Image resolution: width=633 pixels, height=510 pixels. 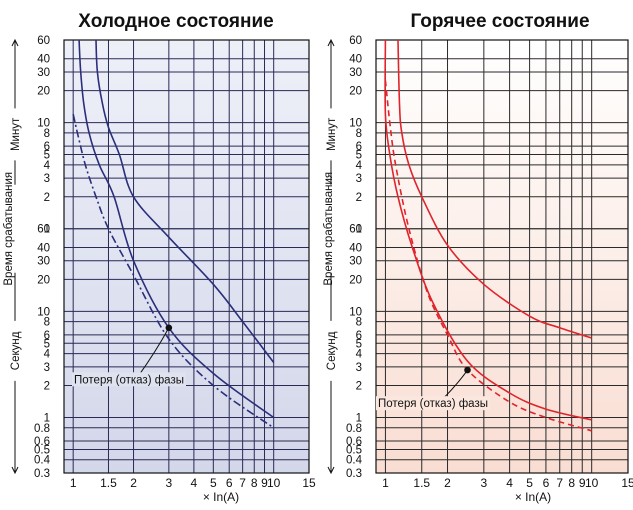 What do you see at coordinates (447, 483) in the screenshot?
I see `x-tick-label: 2` at bounding box center [447, 483].